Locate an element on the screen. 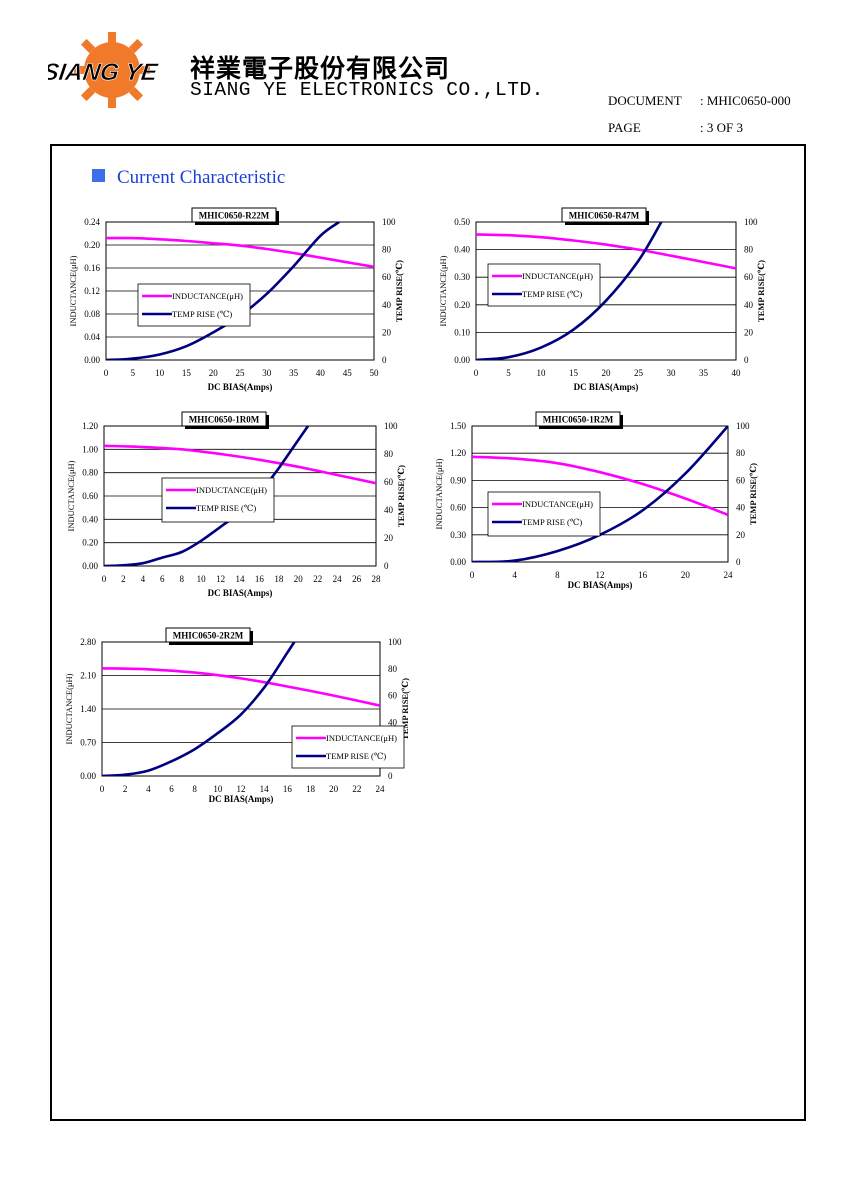 The height and width of the screenshot is (1200, 848). y-tick-label: 1.40 is located at coordinates (88, 709).